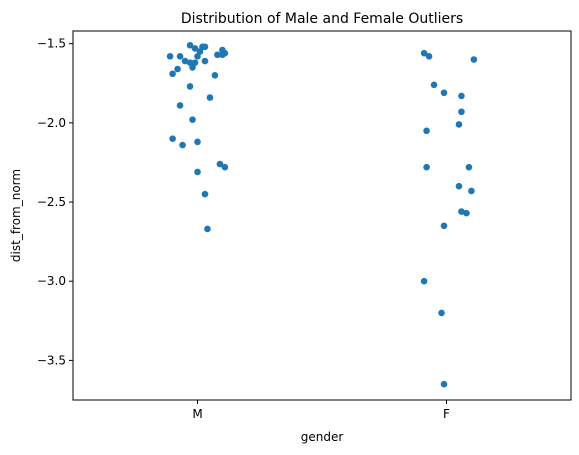  Describe the element at coordinates (446, 414) in the screenshot. I see `x-tick-label: F` at that location.